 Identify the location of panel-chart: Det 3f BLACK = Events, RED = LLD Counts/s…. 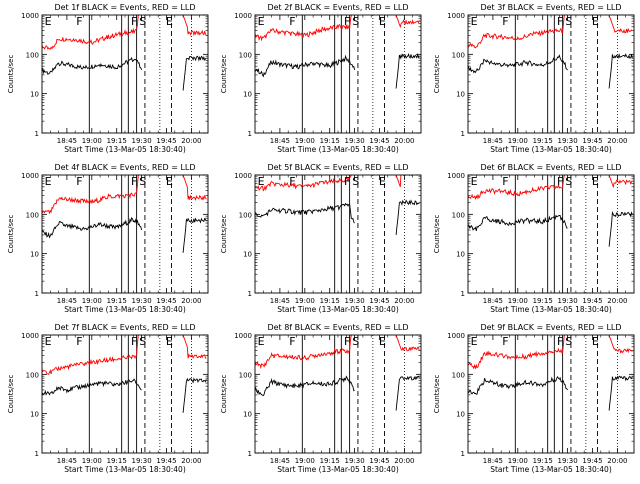
(534, 78).